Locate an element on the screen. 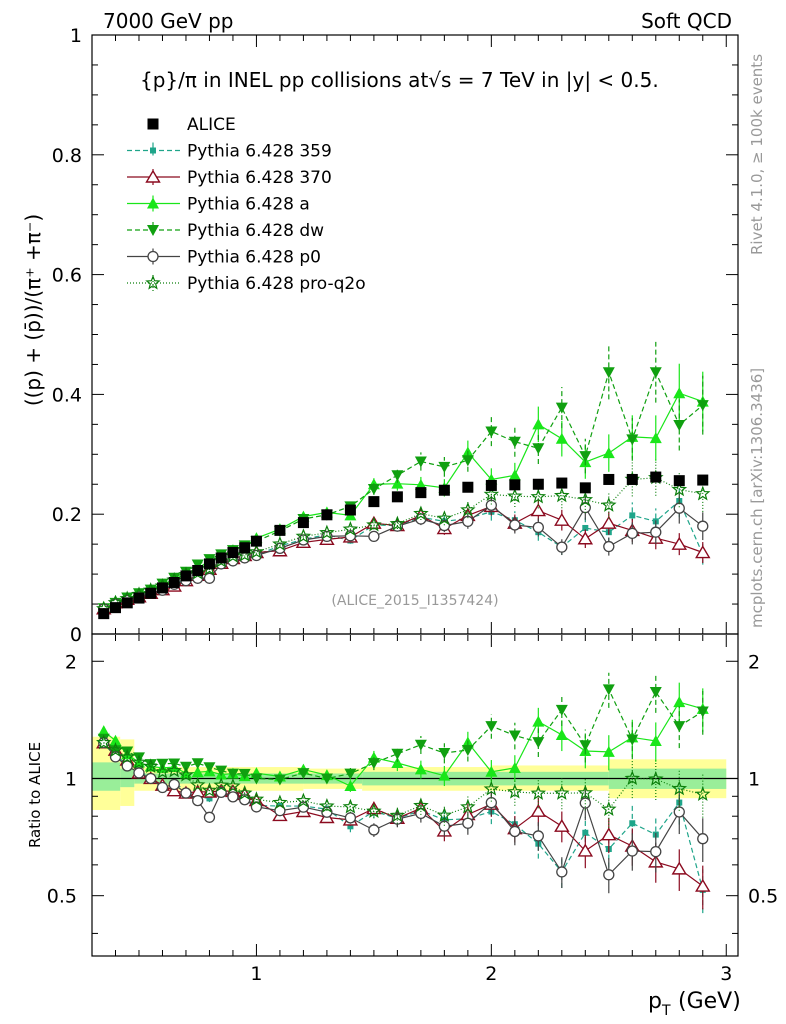  legend-item-pa: Pythia 6.428 a is located at coordinates (218, 205).